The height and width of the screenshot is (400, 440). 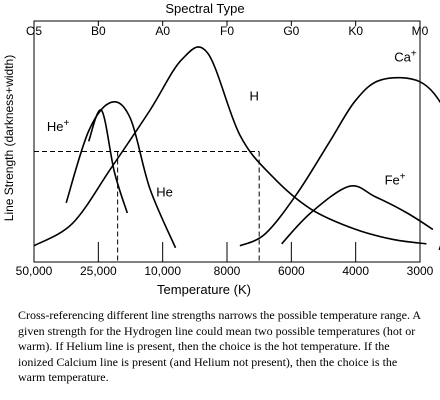 I want to click on spectral-type-tick-label: G0, so click(x=291, y=31).